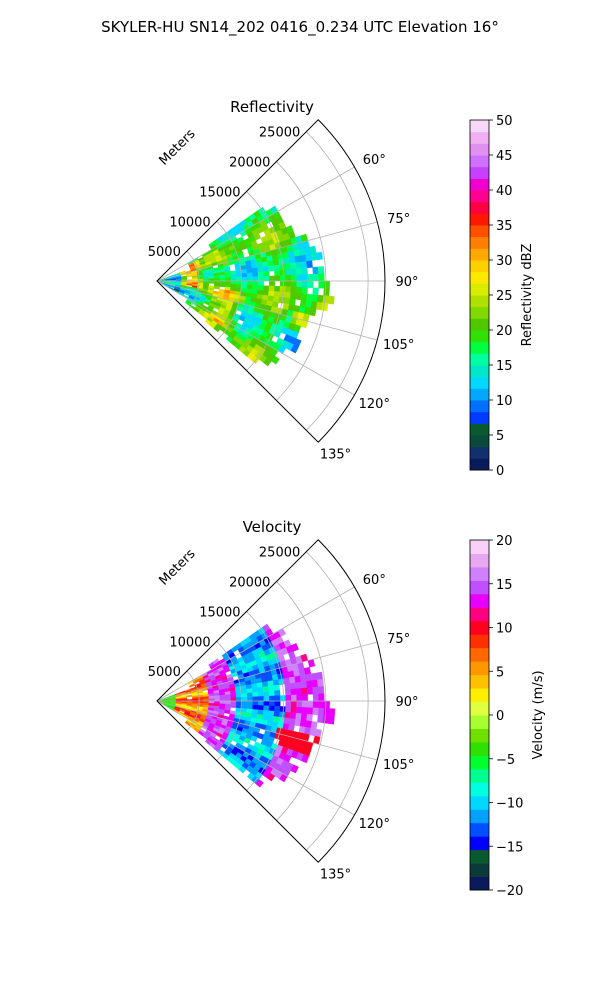 This screenshot has height=1000, width=600. I want to click on sector-frame, so click(271, 701).